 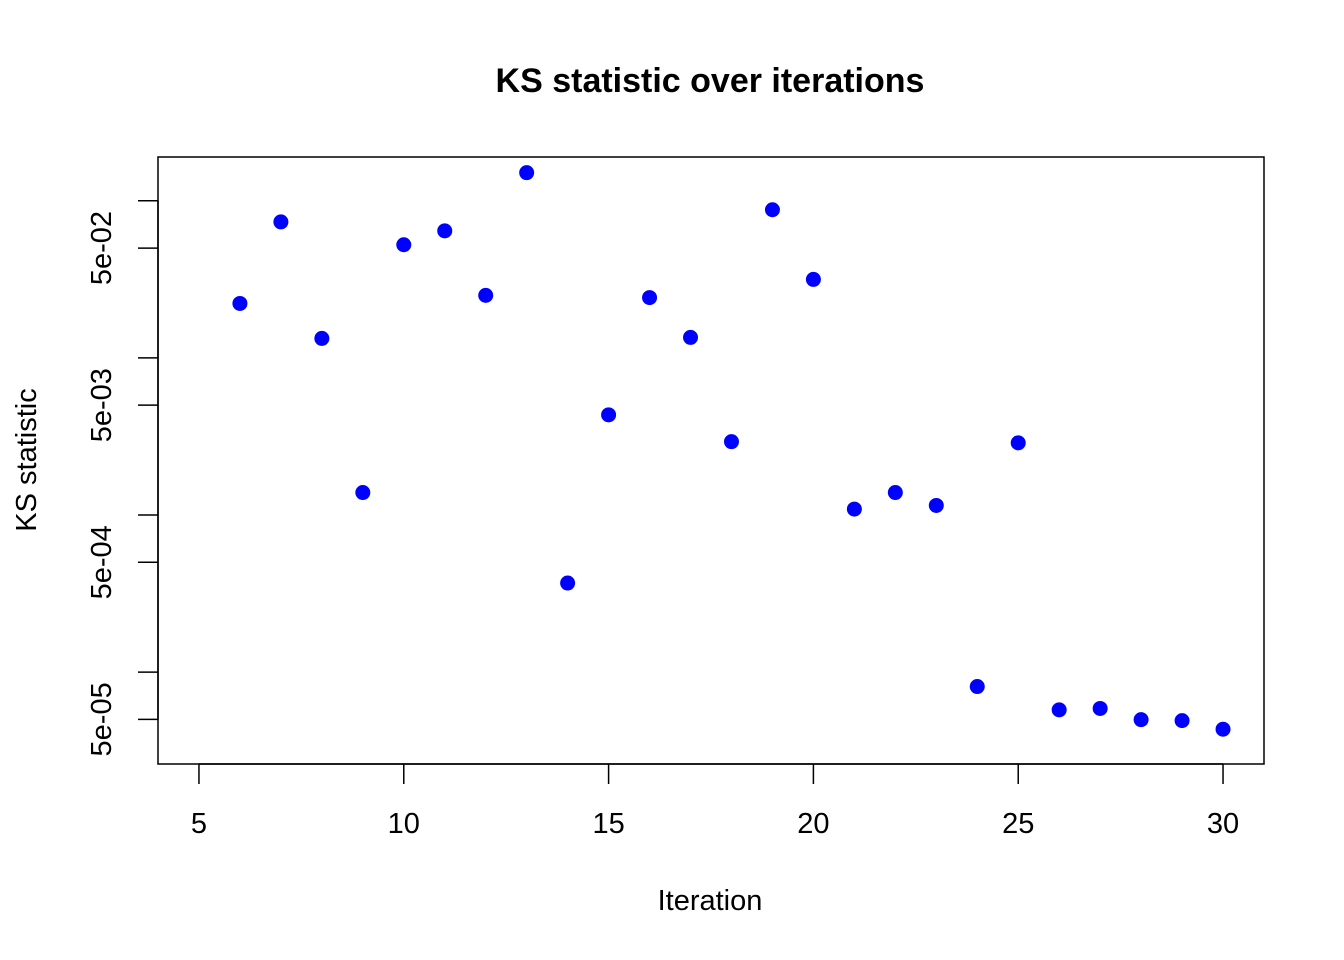 What do you see at coordinates (27, 459) in the screenshot?
I see `y-axis-label: KS statistic` at bounding box center [27, 459].